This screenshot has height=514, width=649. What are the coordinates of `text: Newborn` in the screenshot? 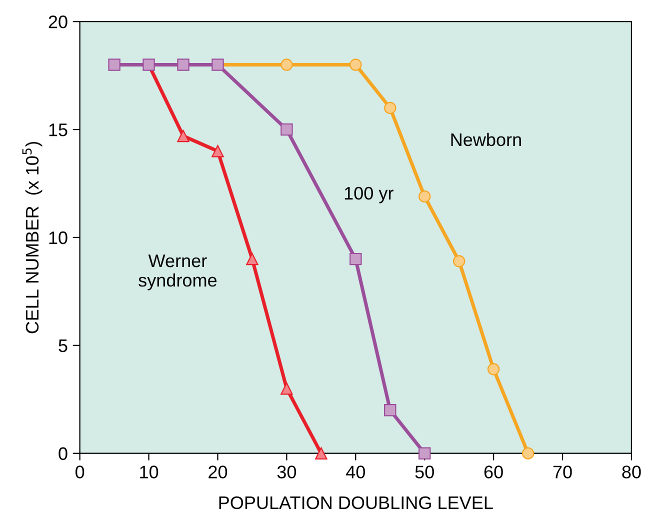 It's located at (486, 139).